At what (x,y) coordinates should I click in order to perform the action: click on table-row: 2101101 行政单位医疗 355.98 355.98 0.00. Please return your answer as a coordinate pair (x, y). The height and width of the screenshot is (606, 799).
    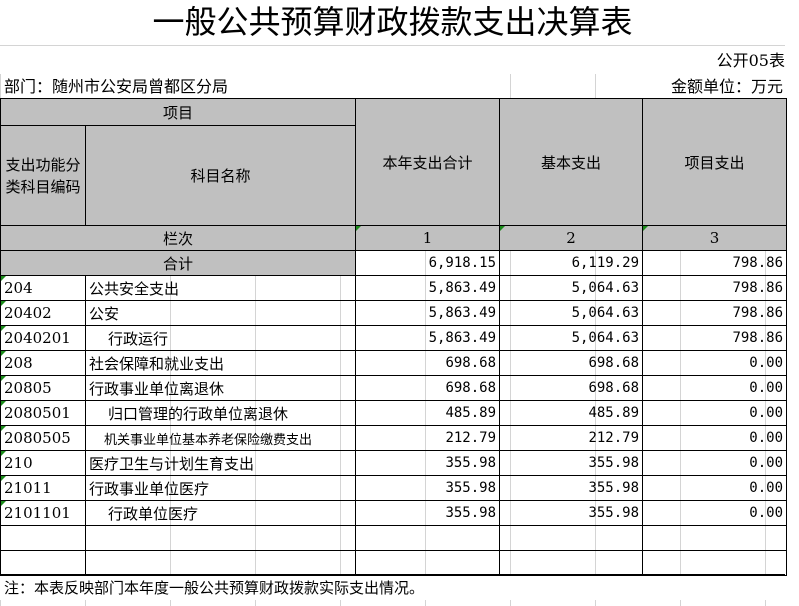
    Looking at the image, I should click on (394, 513).